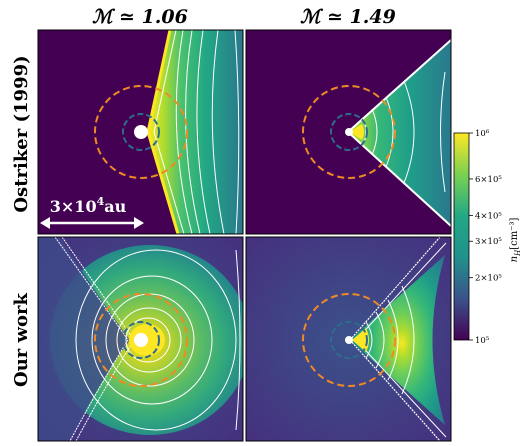 The image size is (524, 446). I want to click on colorbar-tick-label: 4×10⁵, so click(488, 216).